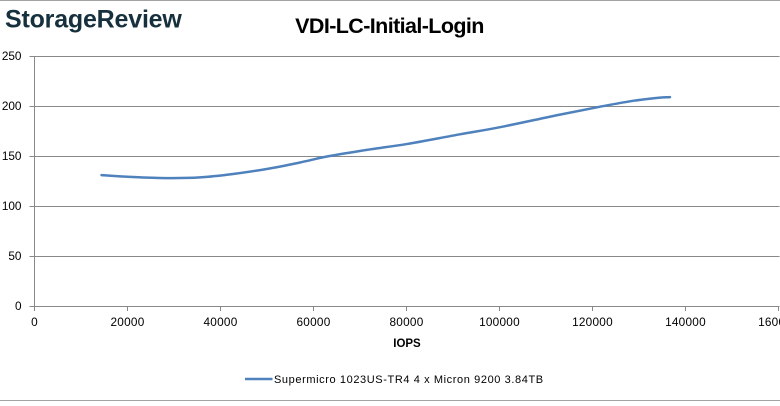 This screenshot has width=780, height=406. I want to click on svg-text: 140000, so click(685, 322).